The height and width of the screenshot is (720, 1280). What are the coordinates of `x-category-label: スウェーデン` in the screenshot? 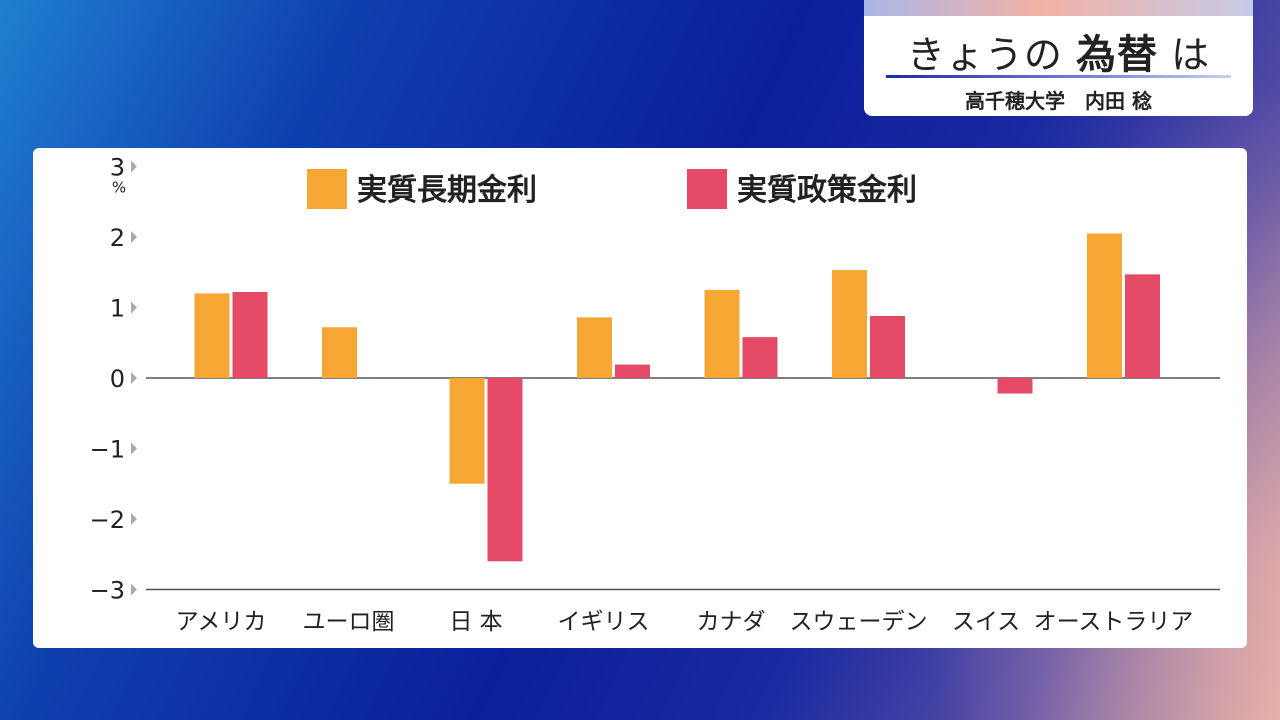 It's located at (859, 622).